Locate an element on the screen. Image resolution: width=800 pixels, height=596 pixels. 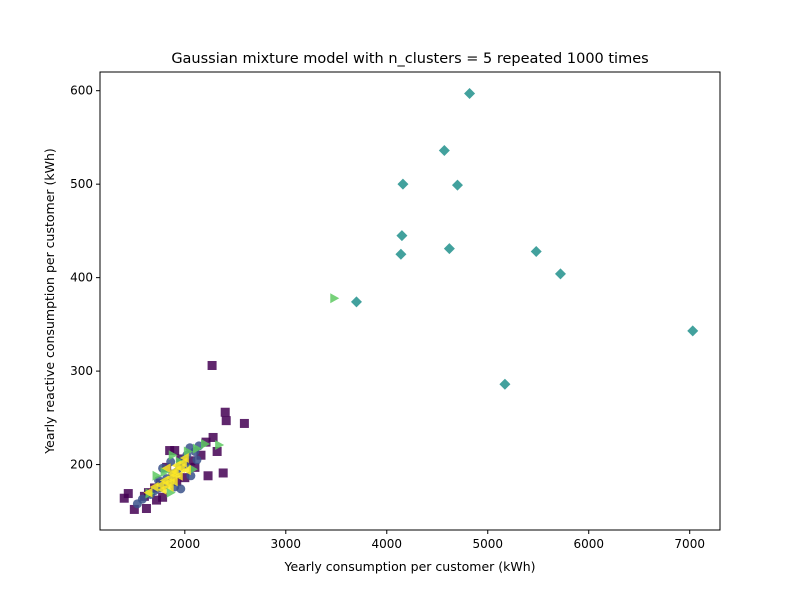
y-tick-label: 400 is located at coordinates (81, 278).